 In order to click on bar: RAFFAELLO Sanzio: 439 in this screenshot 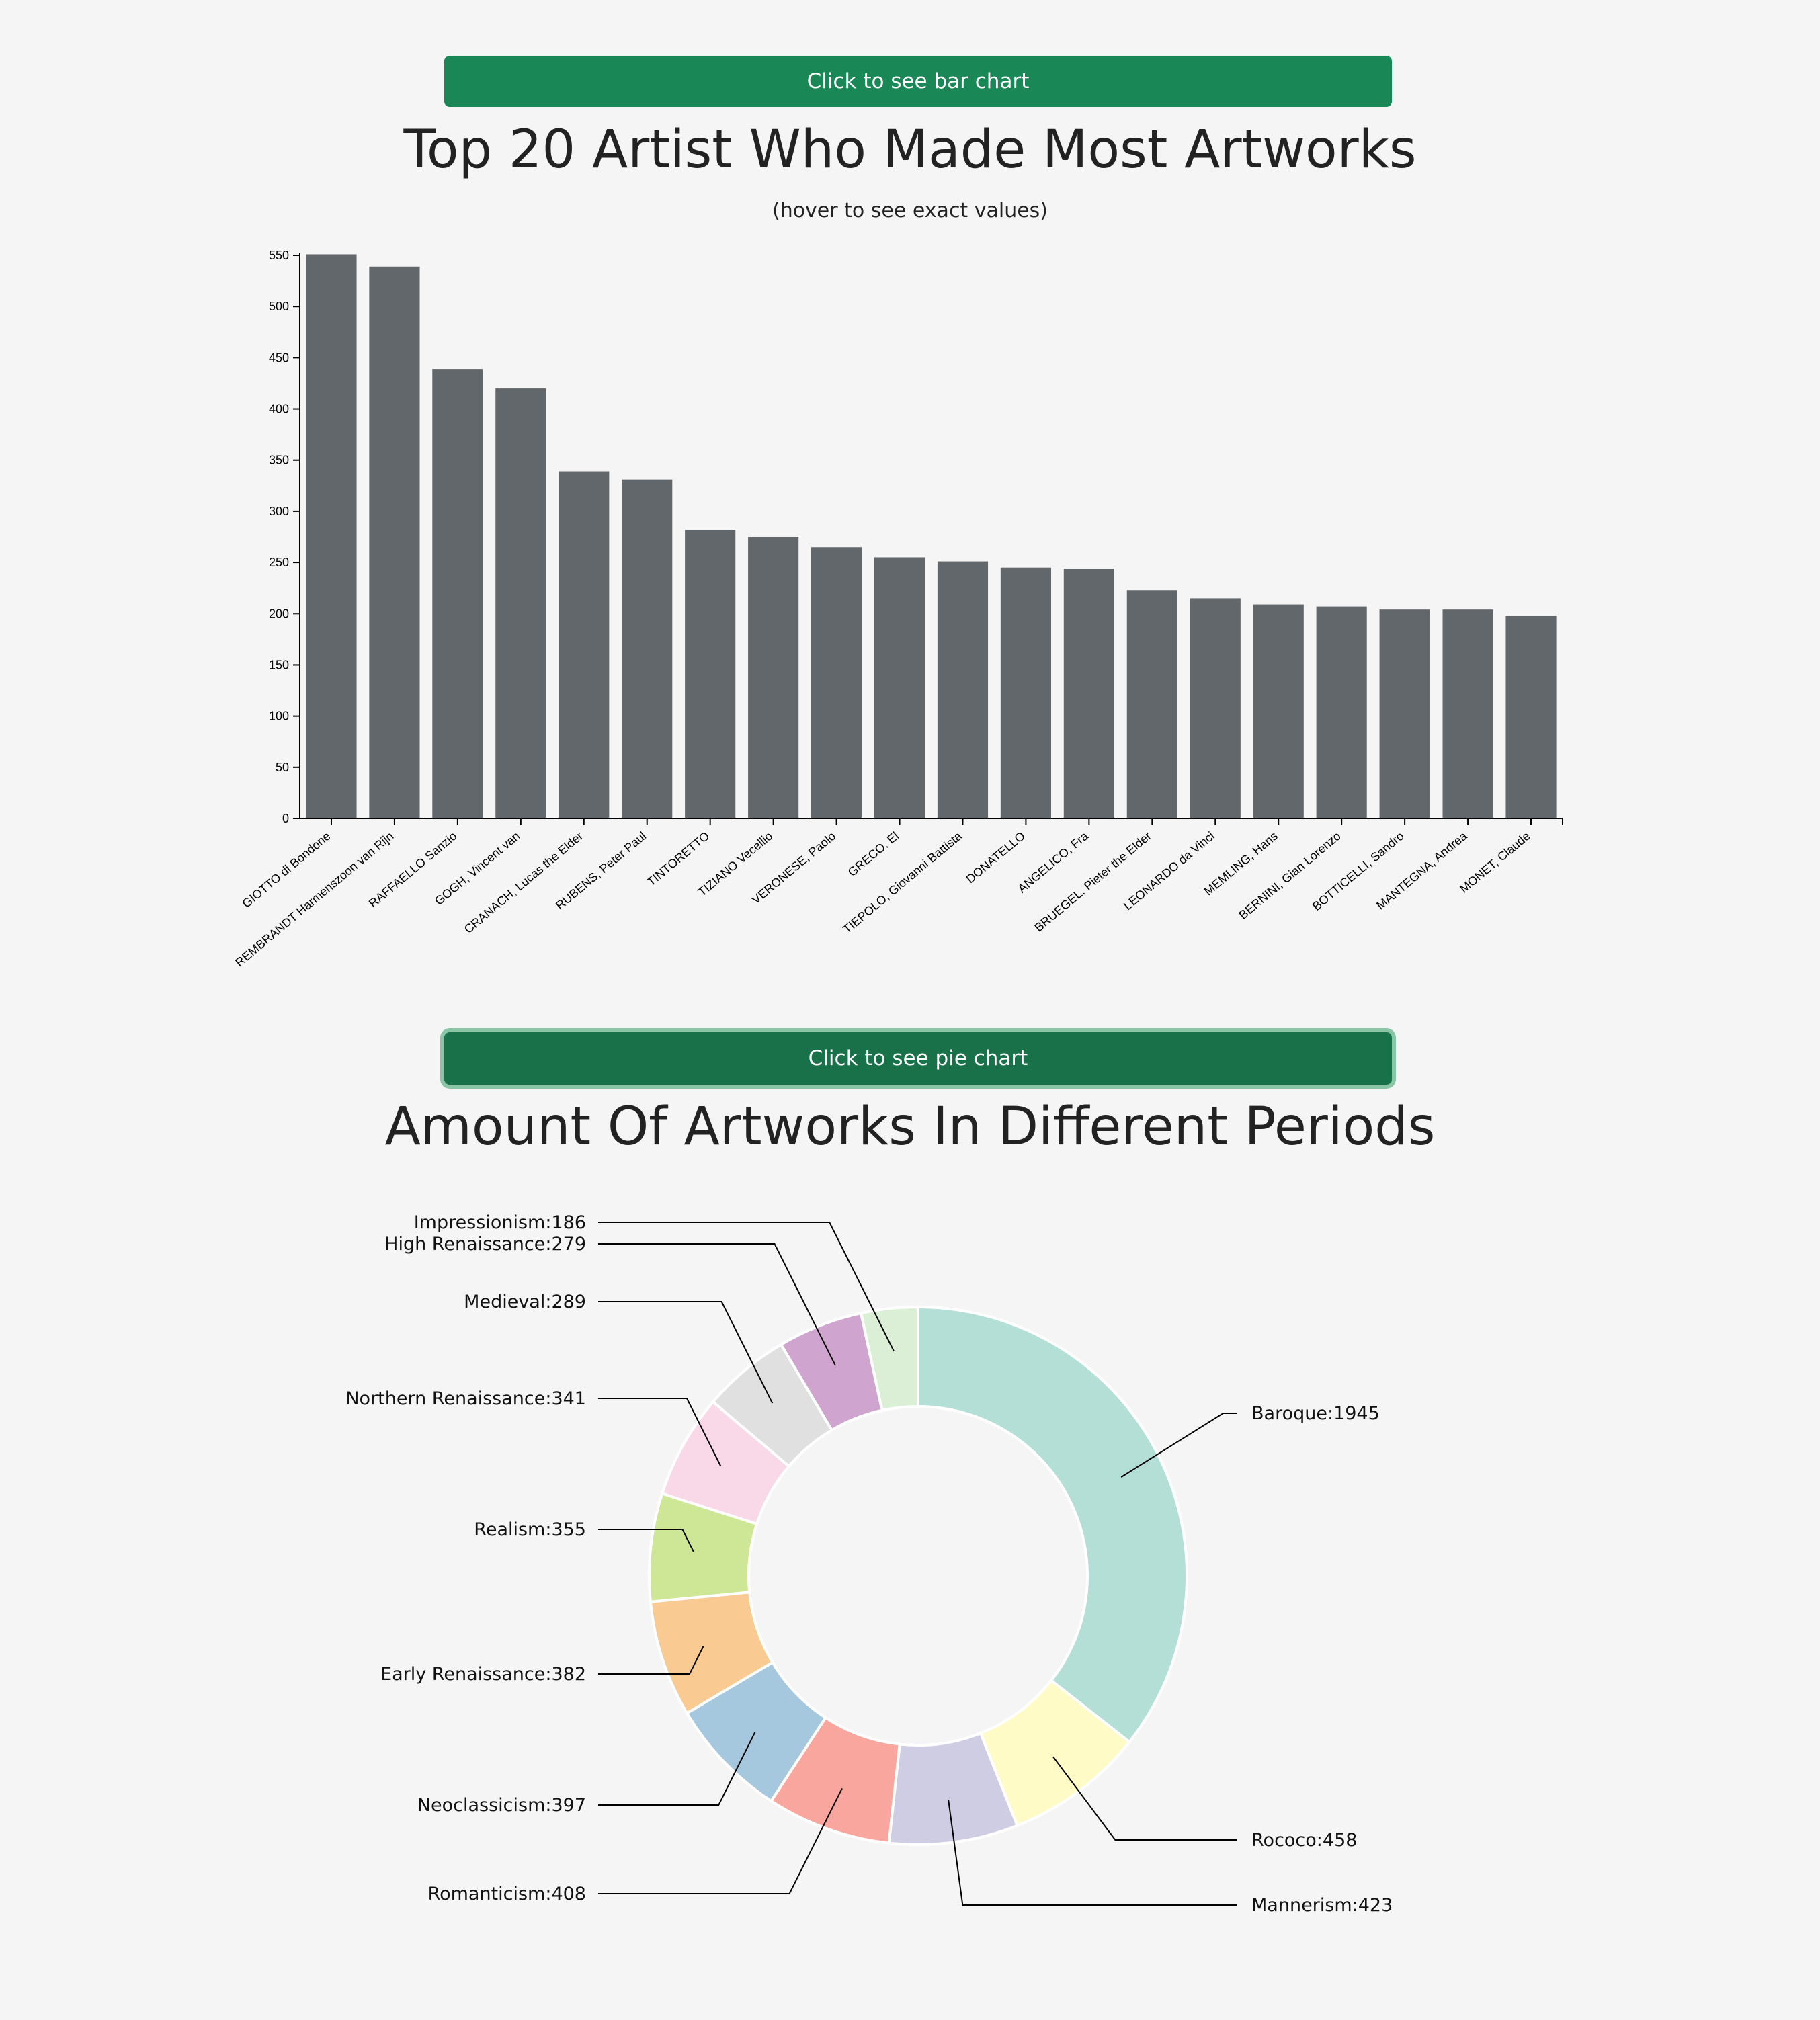, I will do `click(457, 593)`.